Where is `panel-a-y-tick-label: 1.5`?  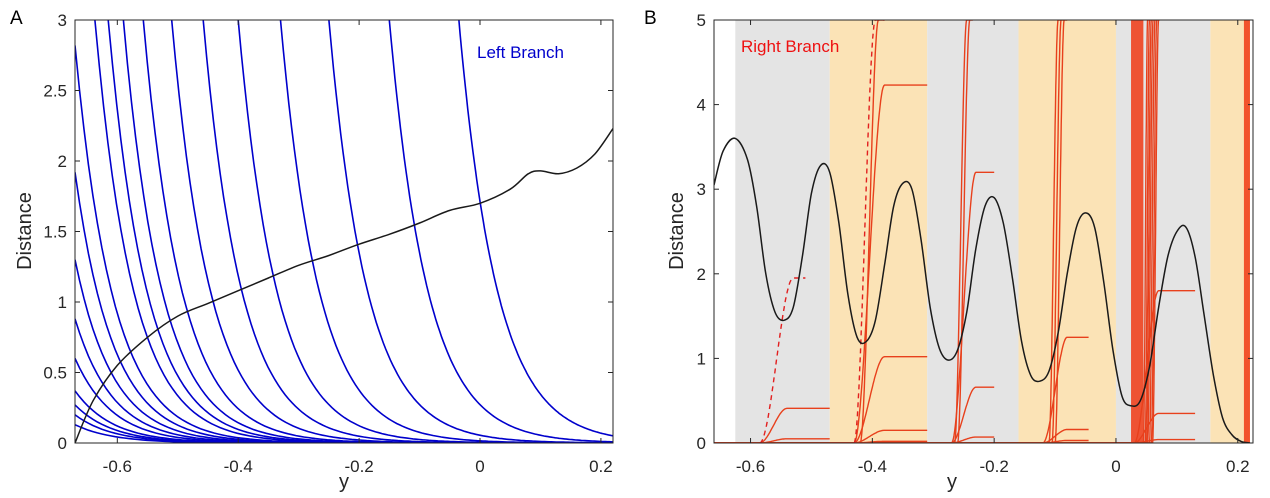
panel-a-y-tick-label: 1.5 is located at coordinates (55, 232).